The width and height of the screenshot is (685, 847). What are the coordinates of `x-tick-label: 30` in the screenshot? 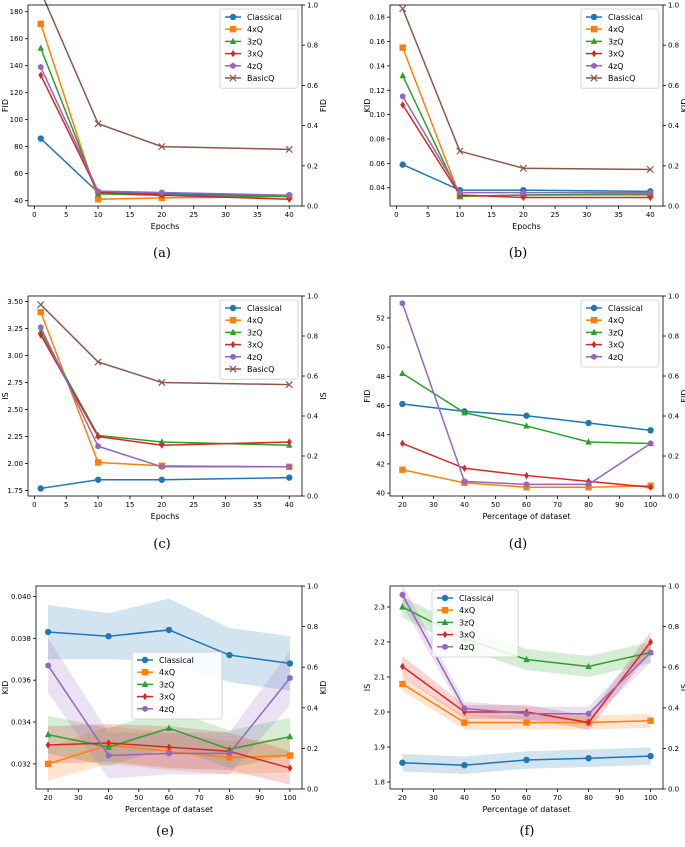 It's located at (433, 505).